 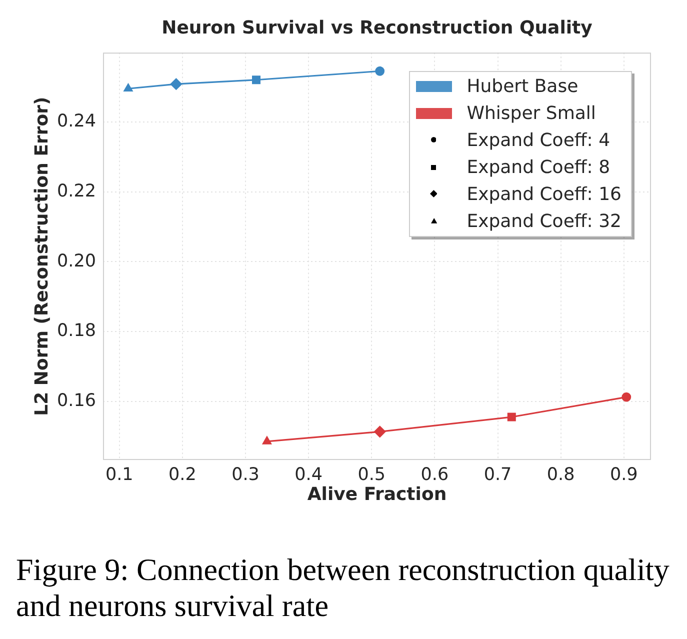 I want to click on caption: Figure 9: Connection between reconstruction quality and neurons survival rate, so click(x=342, y=587).